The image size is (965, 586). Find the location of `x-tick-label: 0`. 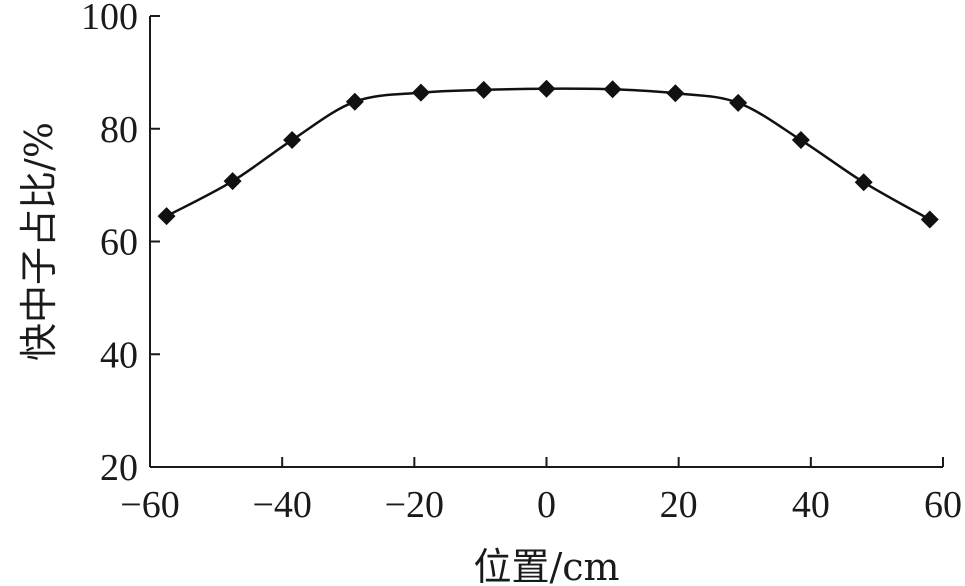

x-tick-label: 0 is located at coordinates (546, 505).